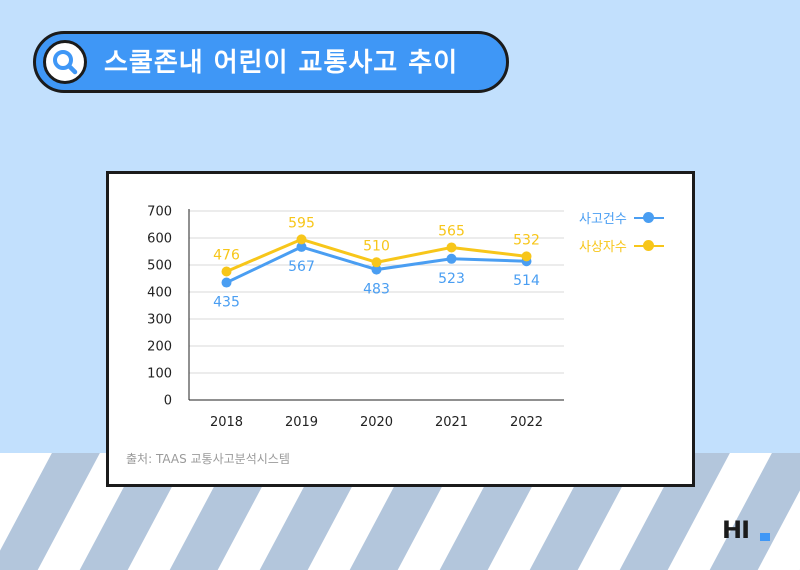 This screenshot has width=800, height=570. I want to click on x-tick-label: 2022, so click(526, 422).